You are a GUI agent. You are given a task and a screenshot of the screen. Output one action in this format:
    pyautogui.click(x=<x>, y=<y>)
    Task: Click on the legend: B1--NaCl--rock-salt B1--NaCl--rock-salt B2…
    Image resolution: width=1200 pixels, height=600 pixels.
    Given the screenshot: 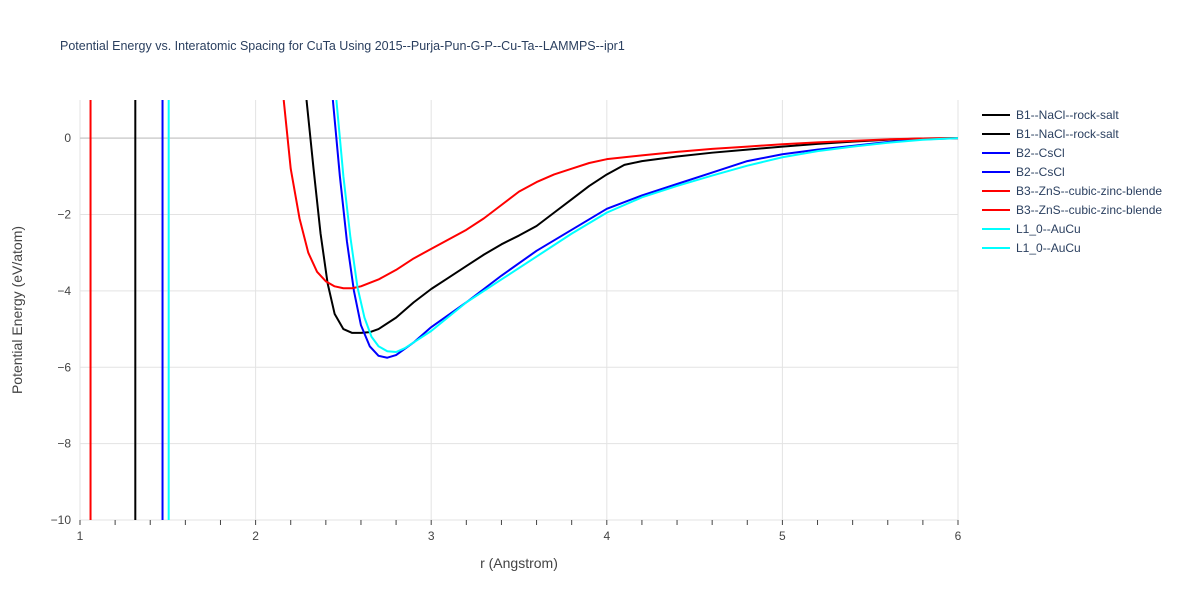 What is the action you would take?
    pyautogui.click(x=1072, y=181)
    